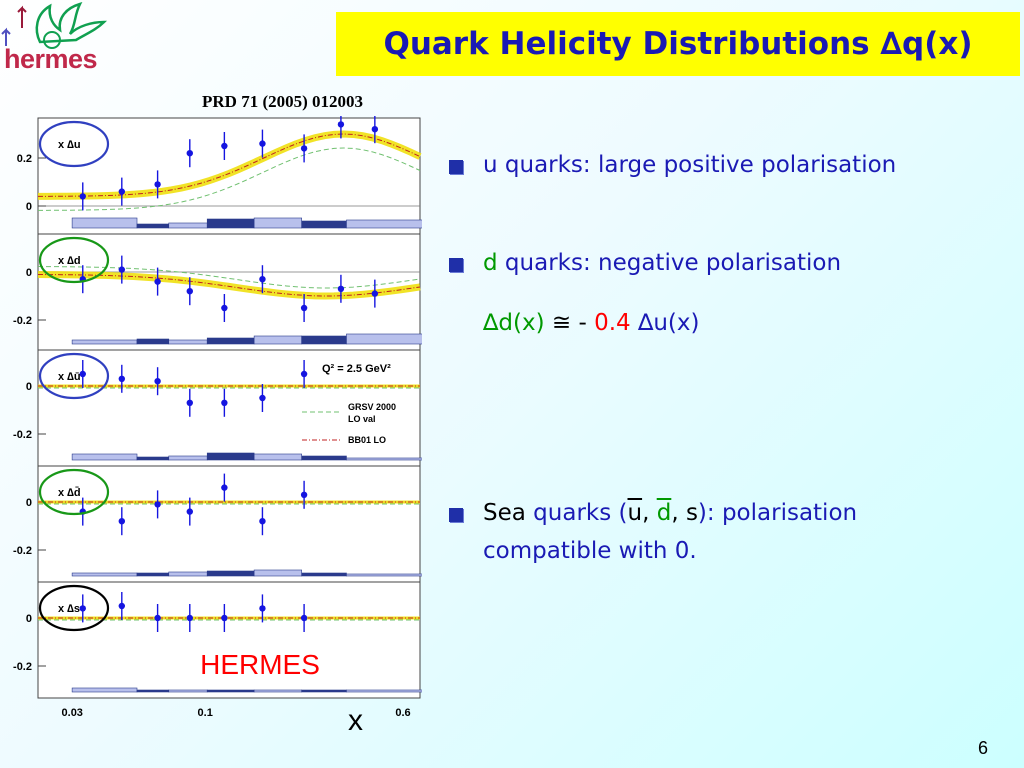  What do you see at coordinates (635, 513) in the screenshot?
I see `ubar: u` at bounding box center [635, 513].